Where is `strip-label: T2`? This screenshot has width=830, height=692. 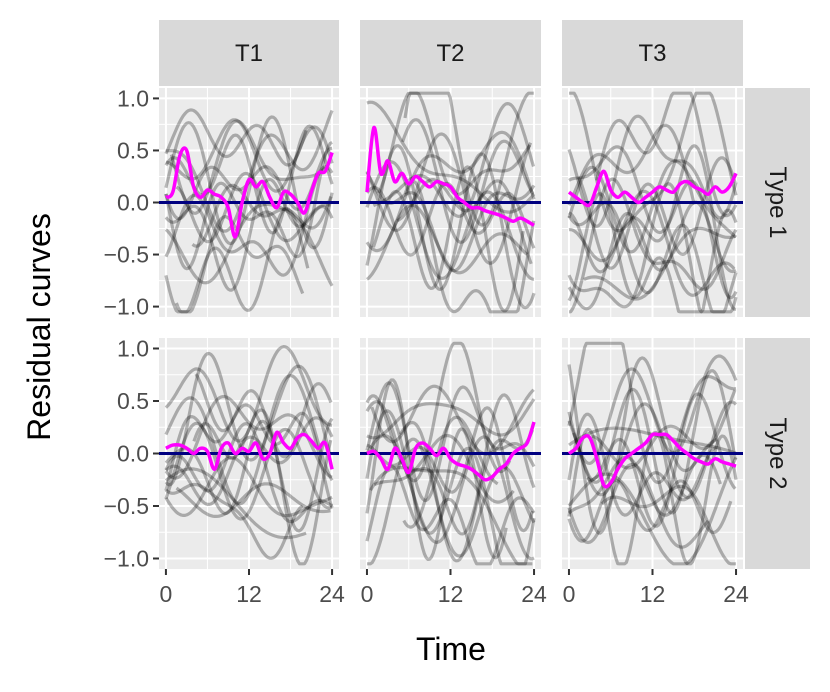
strip-label: T2 is located at coordinates (450, 53).